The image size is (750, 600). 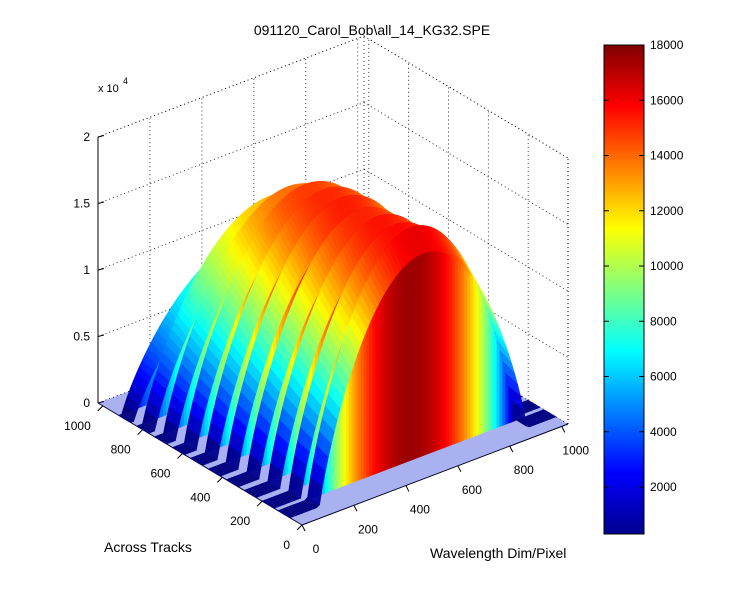 I want to click on y-tick-label: 400, so click(x=200, y=497).